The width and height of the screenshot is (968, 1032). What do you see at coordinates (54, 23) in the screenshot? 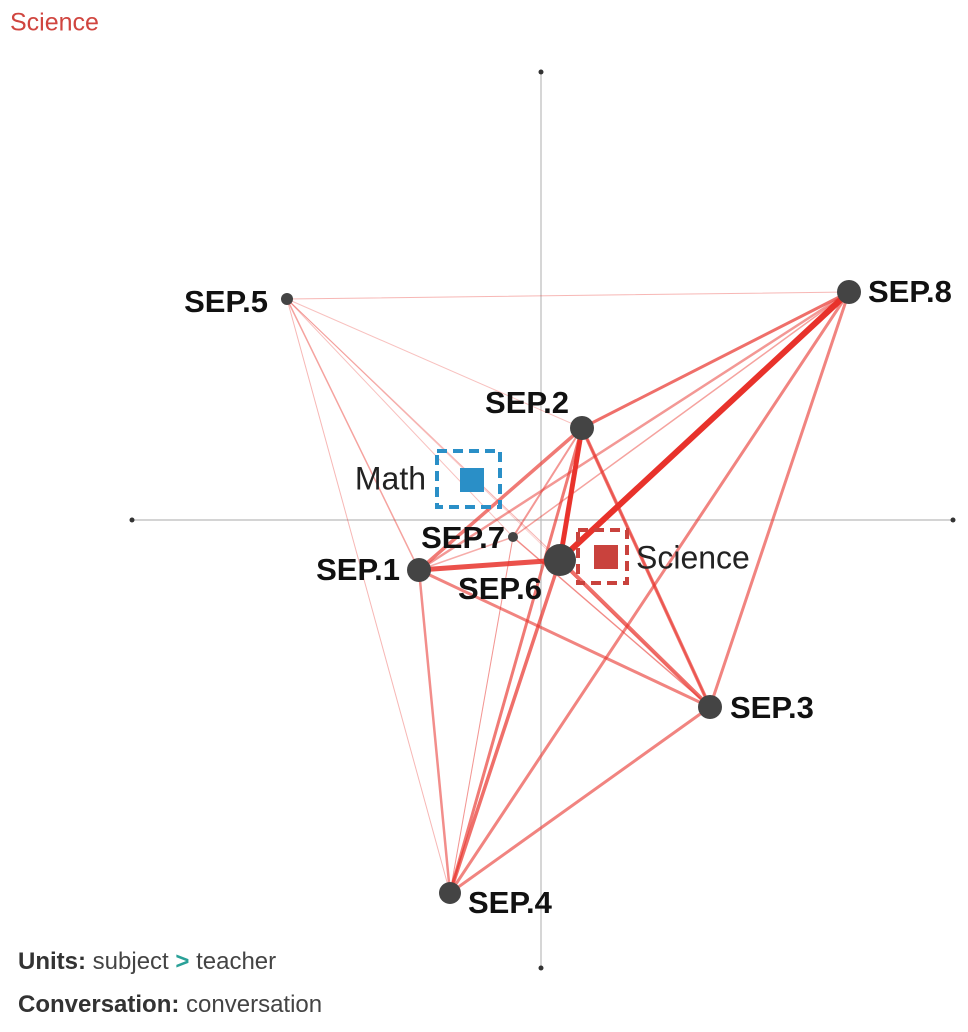
I see `plot-title: Science` at bounding box center [54, 23].